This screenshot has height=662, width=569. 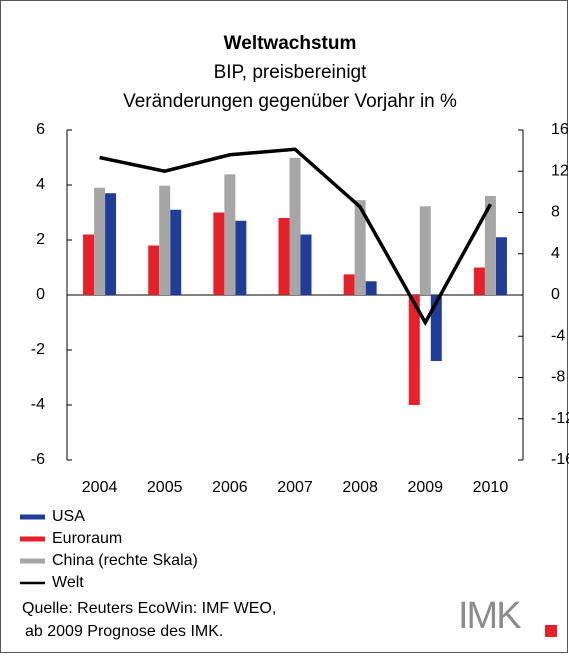 What do you see at coordinates (125, 560) in the screenshot?
I see `legend-label: China (rechte Skala)` at bounding box center [125, 560].